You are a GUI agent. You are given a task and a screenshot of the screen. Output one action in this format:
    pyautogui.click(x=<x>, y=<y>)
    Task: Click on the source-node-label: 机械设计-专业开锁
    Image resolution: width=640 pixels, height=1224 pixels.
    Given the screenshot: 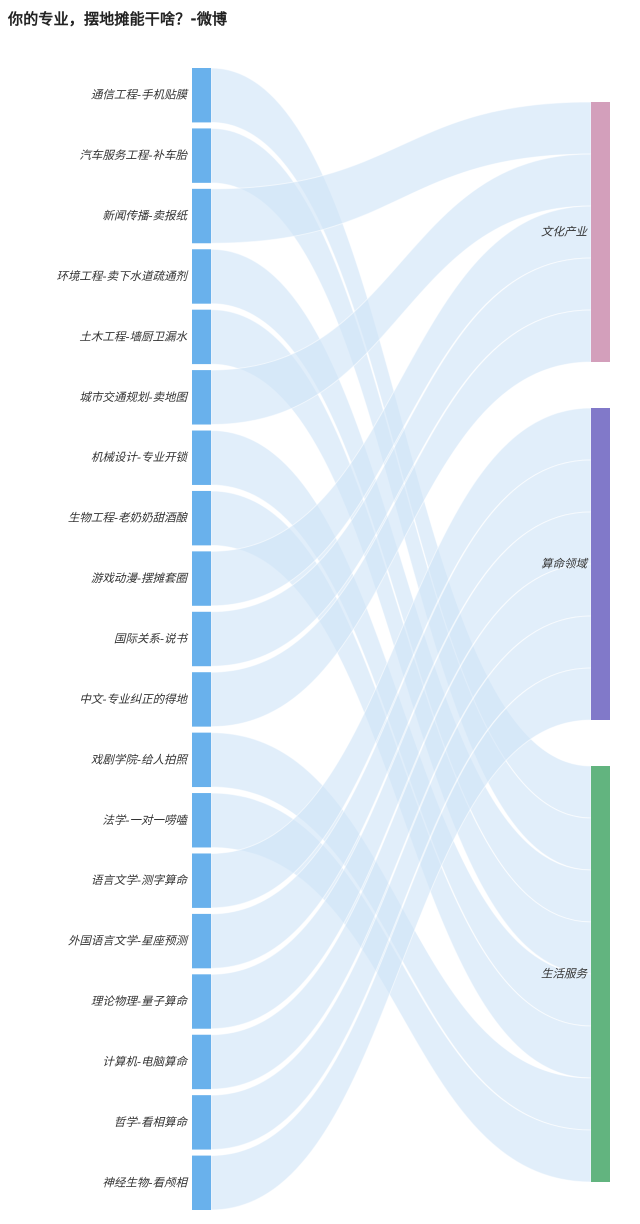 What is the action you would take?
    pyautogui.click(x=140, y=457)
    